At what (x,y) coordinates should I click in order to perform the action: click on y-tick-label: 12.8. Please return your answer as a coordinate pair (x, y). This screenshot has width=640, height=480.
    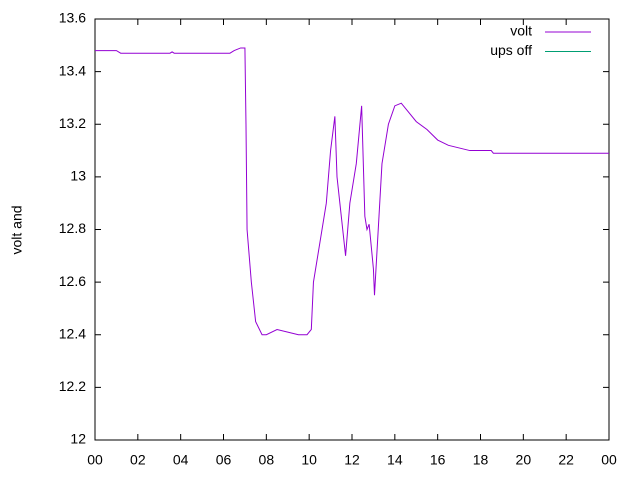
    Looking at the image, I should click on (72, 228).